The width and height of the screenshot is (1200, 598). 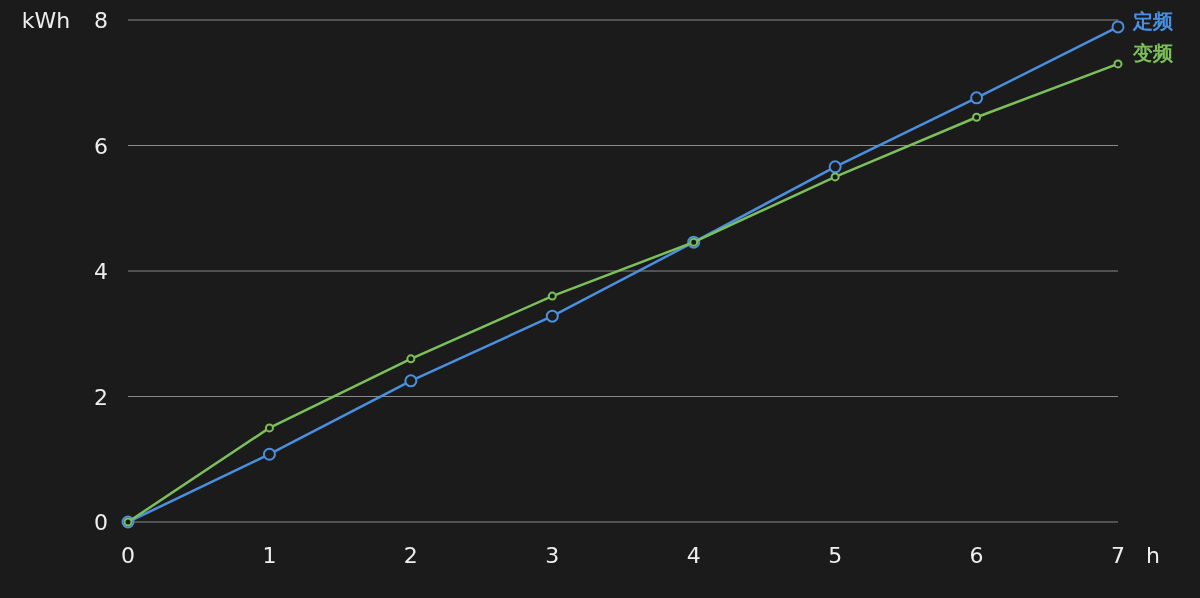 What do you see at coordinates (101, 20) in the screenshot?
I see `y-tick-label: 8` at bounding box center [101, 20].